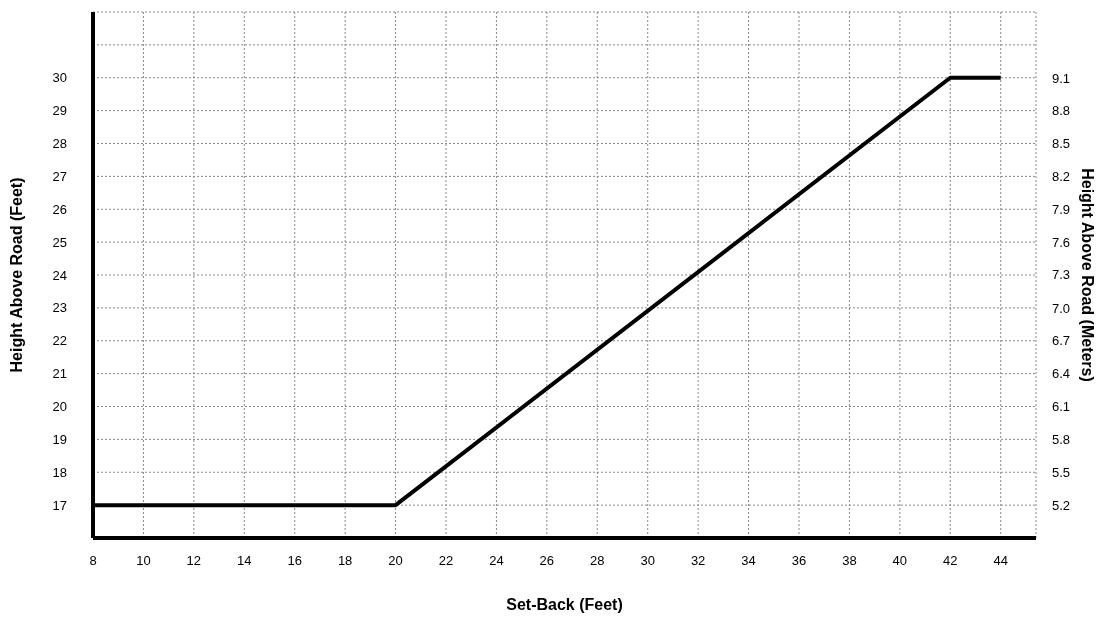 The width and height of the screenshot is (1106, 639). Describe the element at coordinates (59, 209) in the screenshot. I see `y-tick-label: 26` at that location.